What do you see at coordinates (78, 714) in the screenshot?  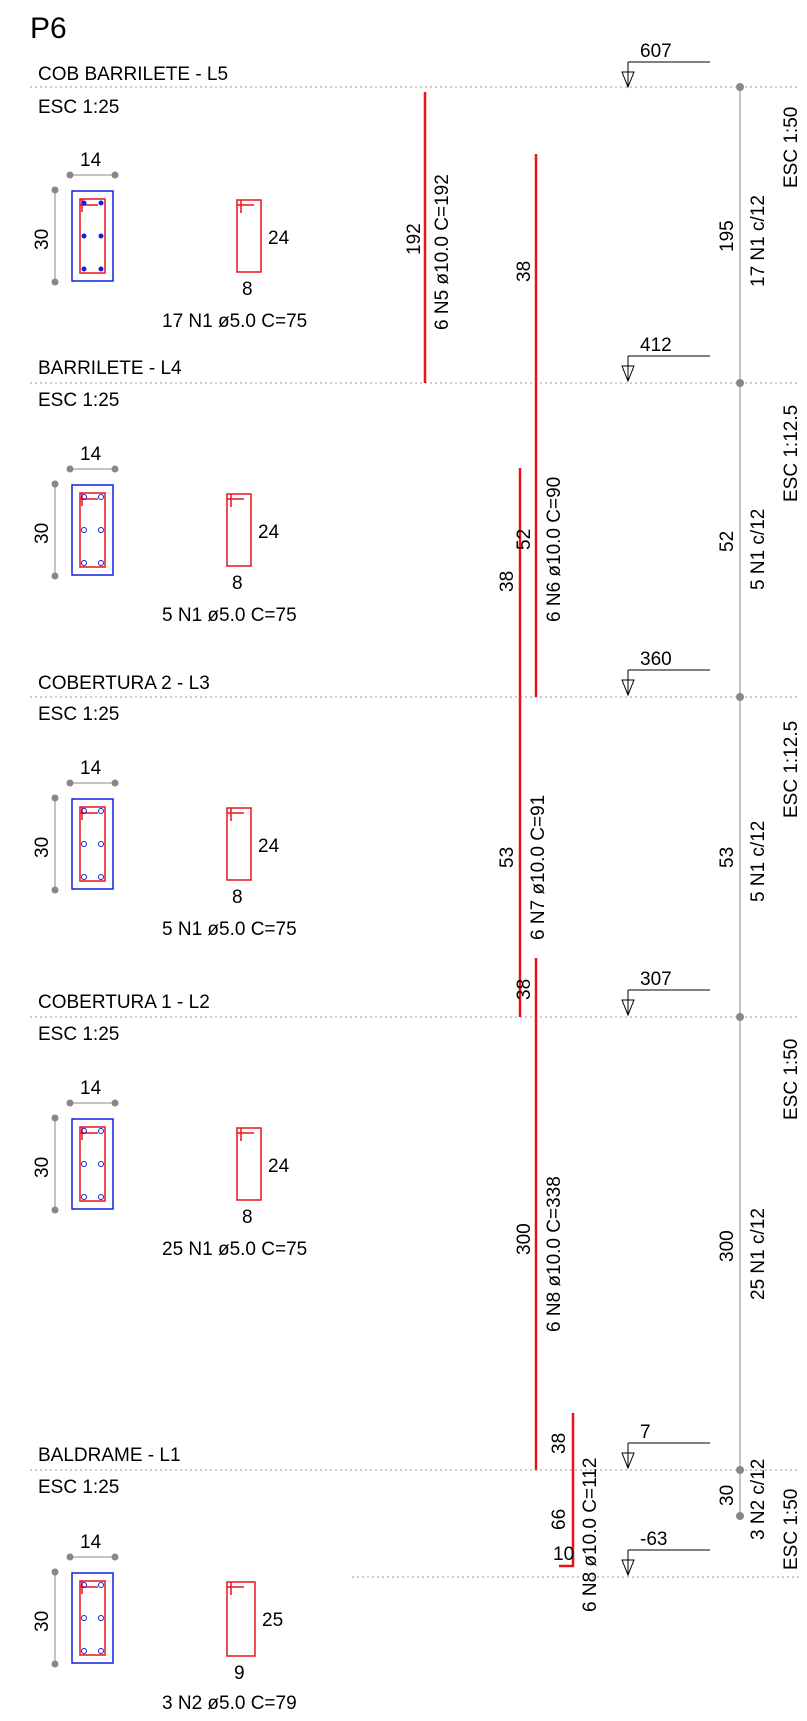 I see `level-esc-l3: ESC 1:25` at bounding box center [78, 714].